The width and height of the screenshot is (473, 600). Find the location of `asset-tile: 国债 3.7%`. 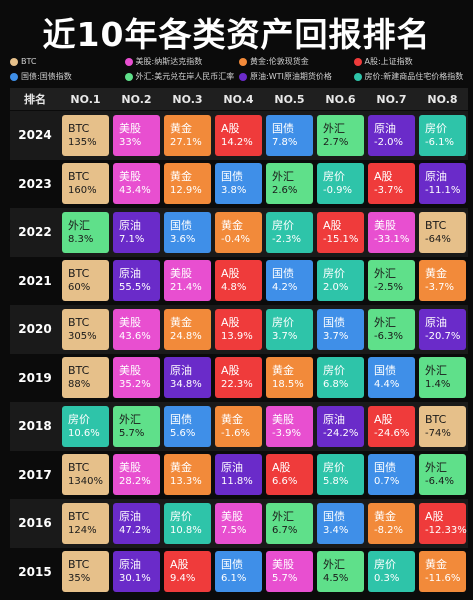

asset-tile: 国债 3.7% is located at coordinates (340, 329).